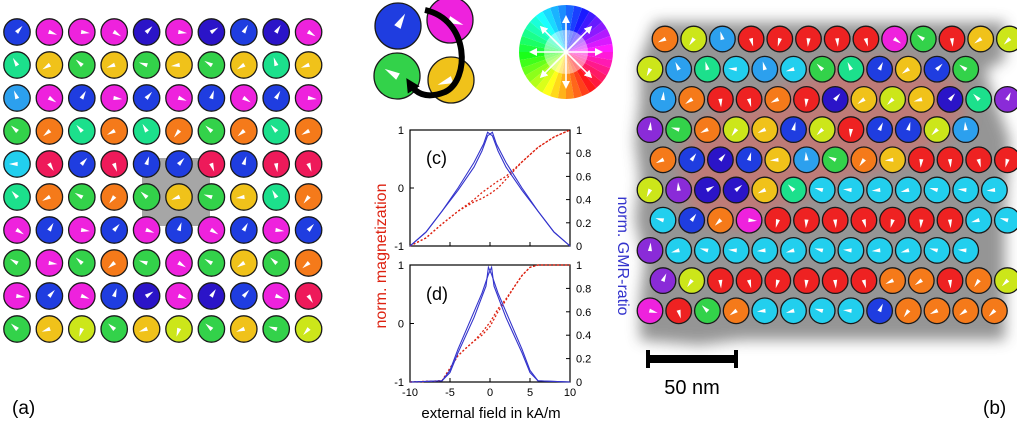 The height and width of the screenshot is (422, 1017). What do you see at coordinates (23, 408) in the screenshot?
I see `panel-label-a: (a)` at bounding box center [23, 408].